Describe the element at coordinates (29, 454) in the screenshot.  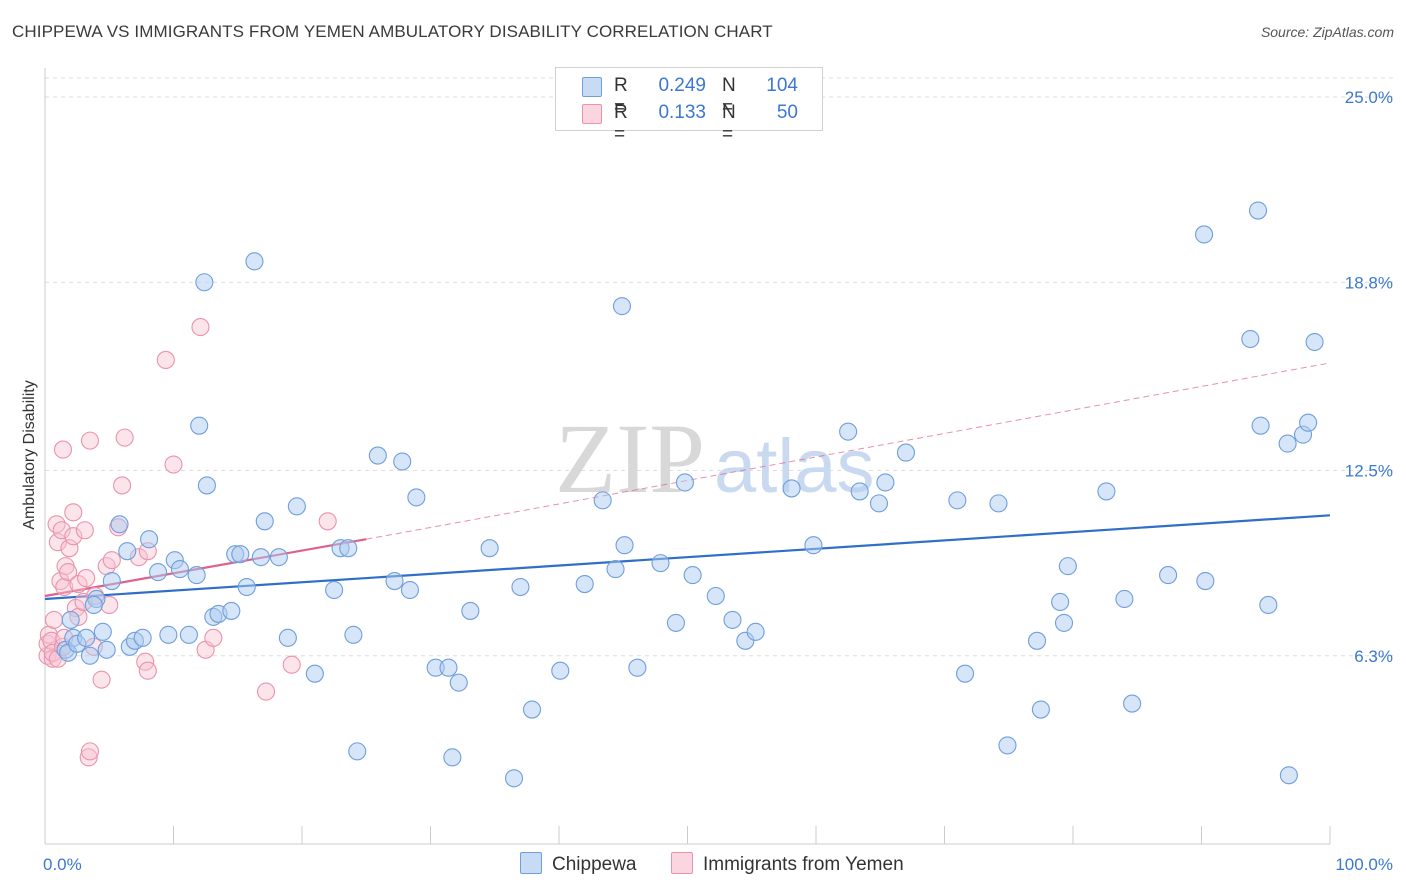
I see `y-axis-label: Ambulatory Disability` at that location.